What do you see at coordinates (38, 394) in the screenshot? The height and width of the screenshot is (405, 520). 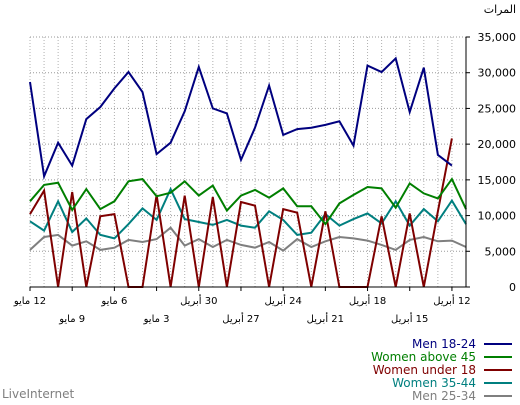 I see `brand-label: LiveInternet` at bounding box center [38, 394].